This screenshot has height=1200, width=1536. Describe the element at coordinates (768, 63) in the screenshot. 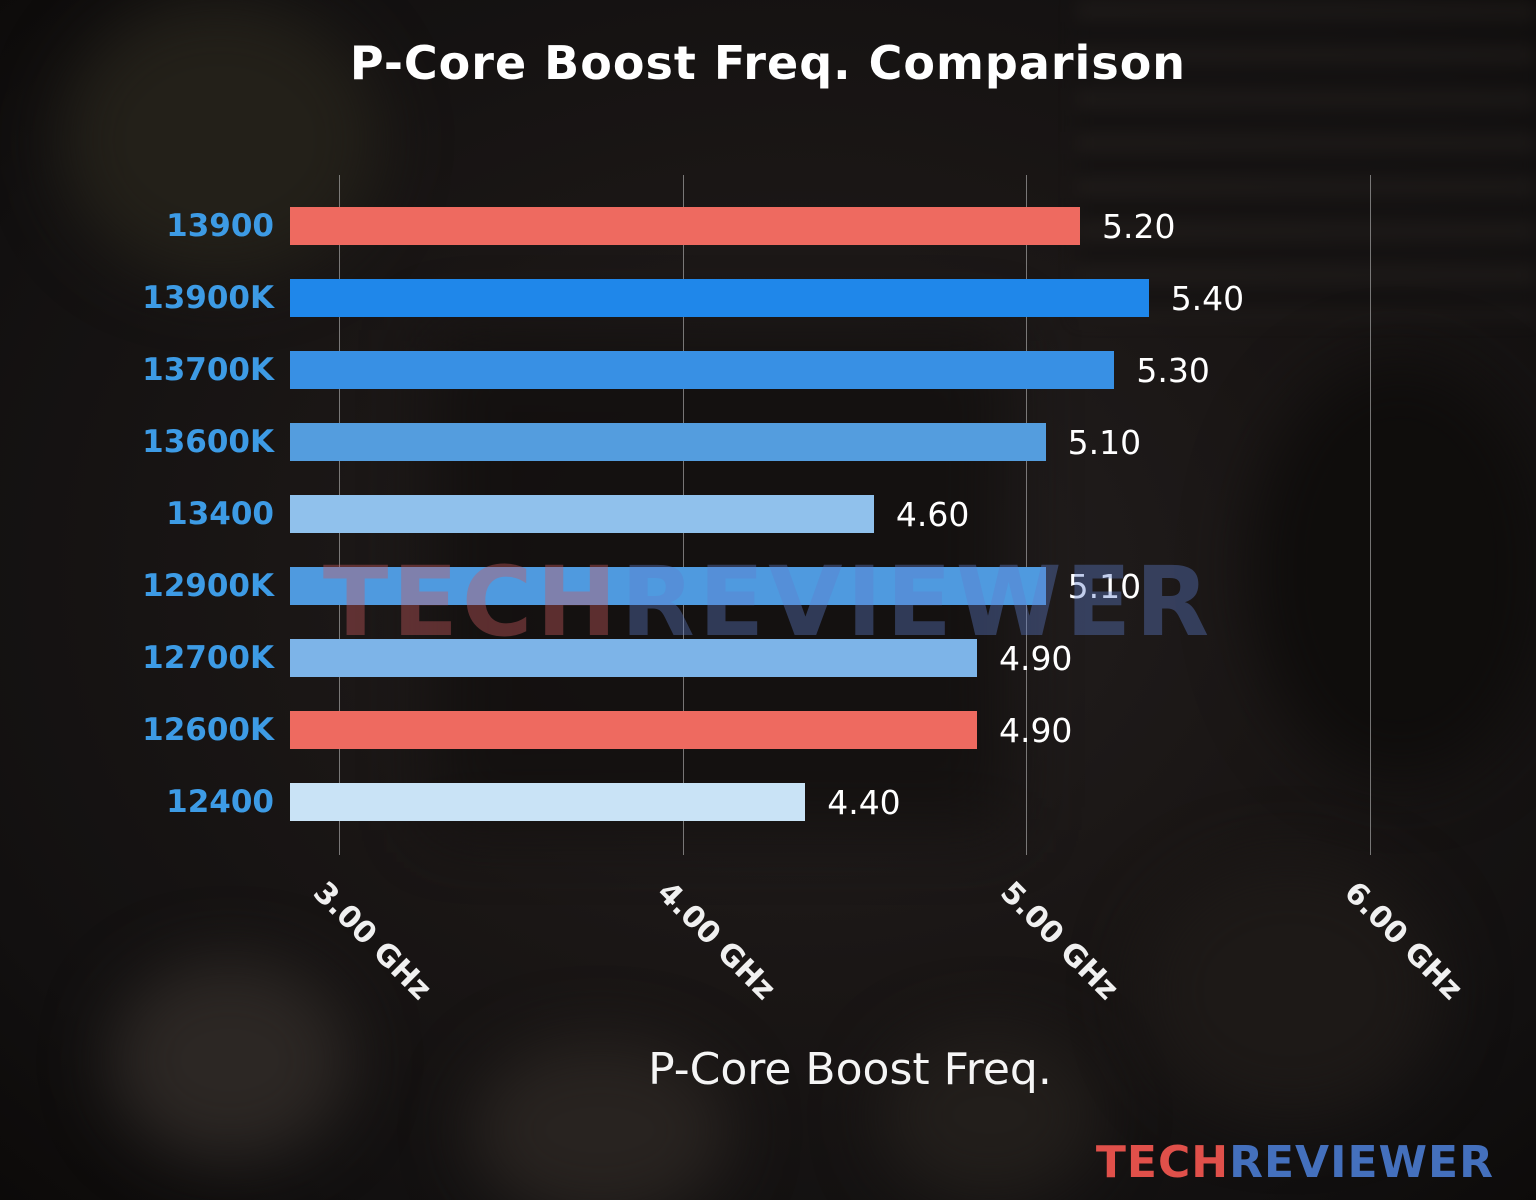

I see `chart-title: P-Core Boost Freq. Comparison` at that location.